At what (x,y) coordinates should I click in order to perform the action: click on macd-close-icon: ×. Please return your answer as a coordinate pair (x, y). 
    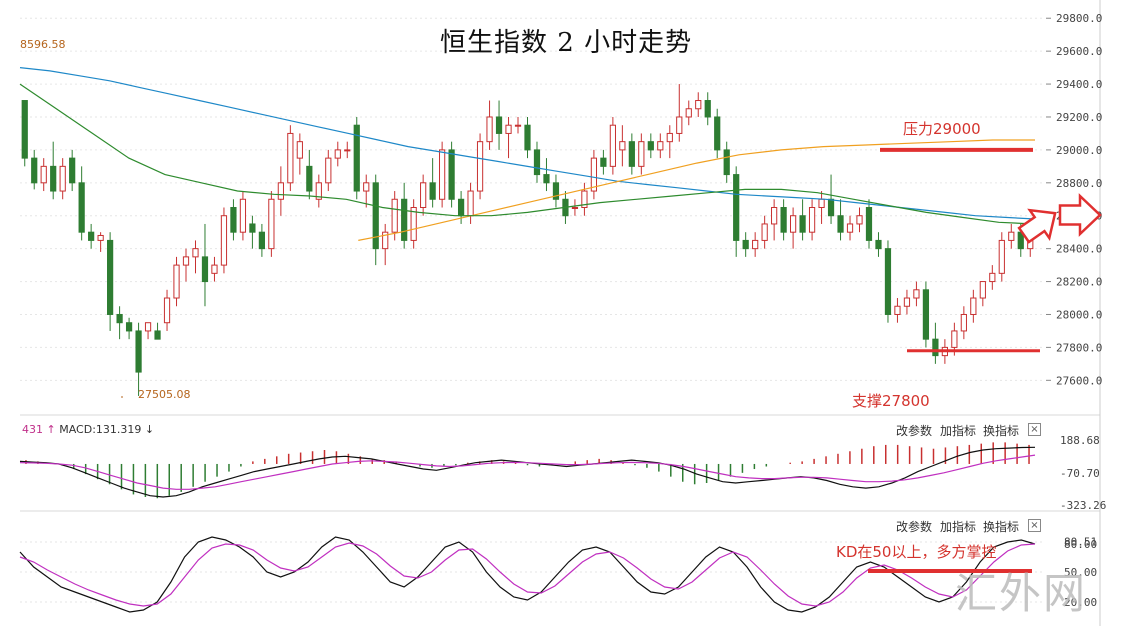
    Looking at the image, I should click on (1034, 429).